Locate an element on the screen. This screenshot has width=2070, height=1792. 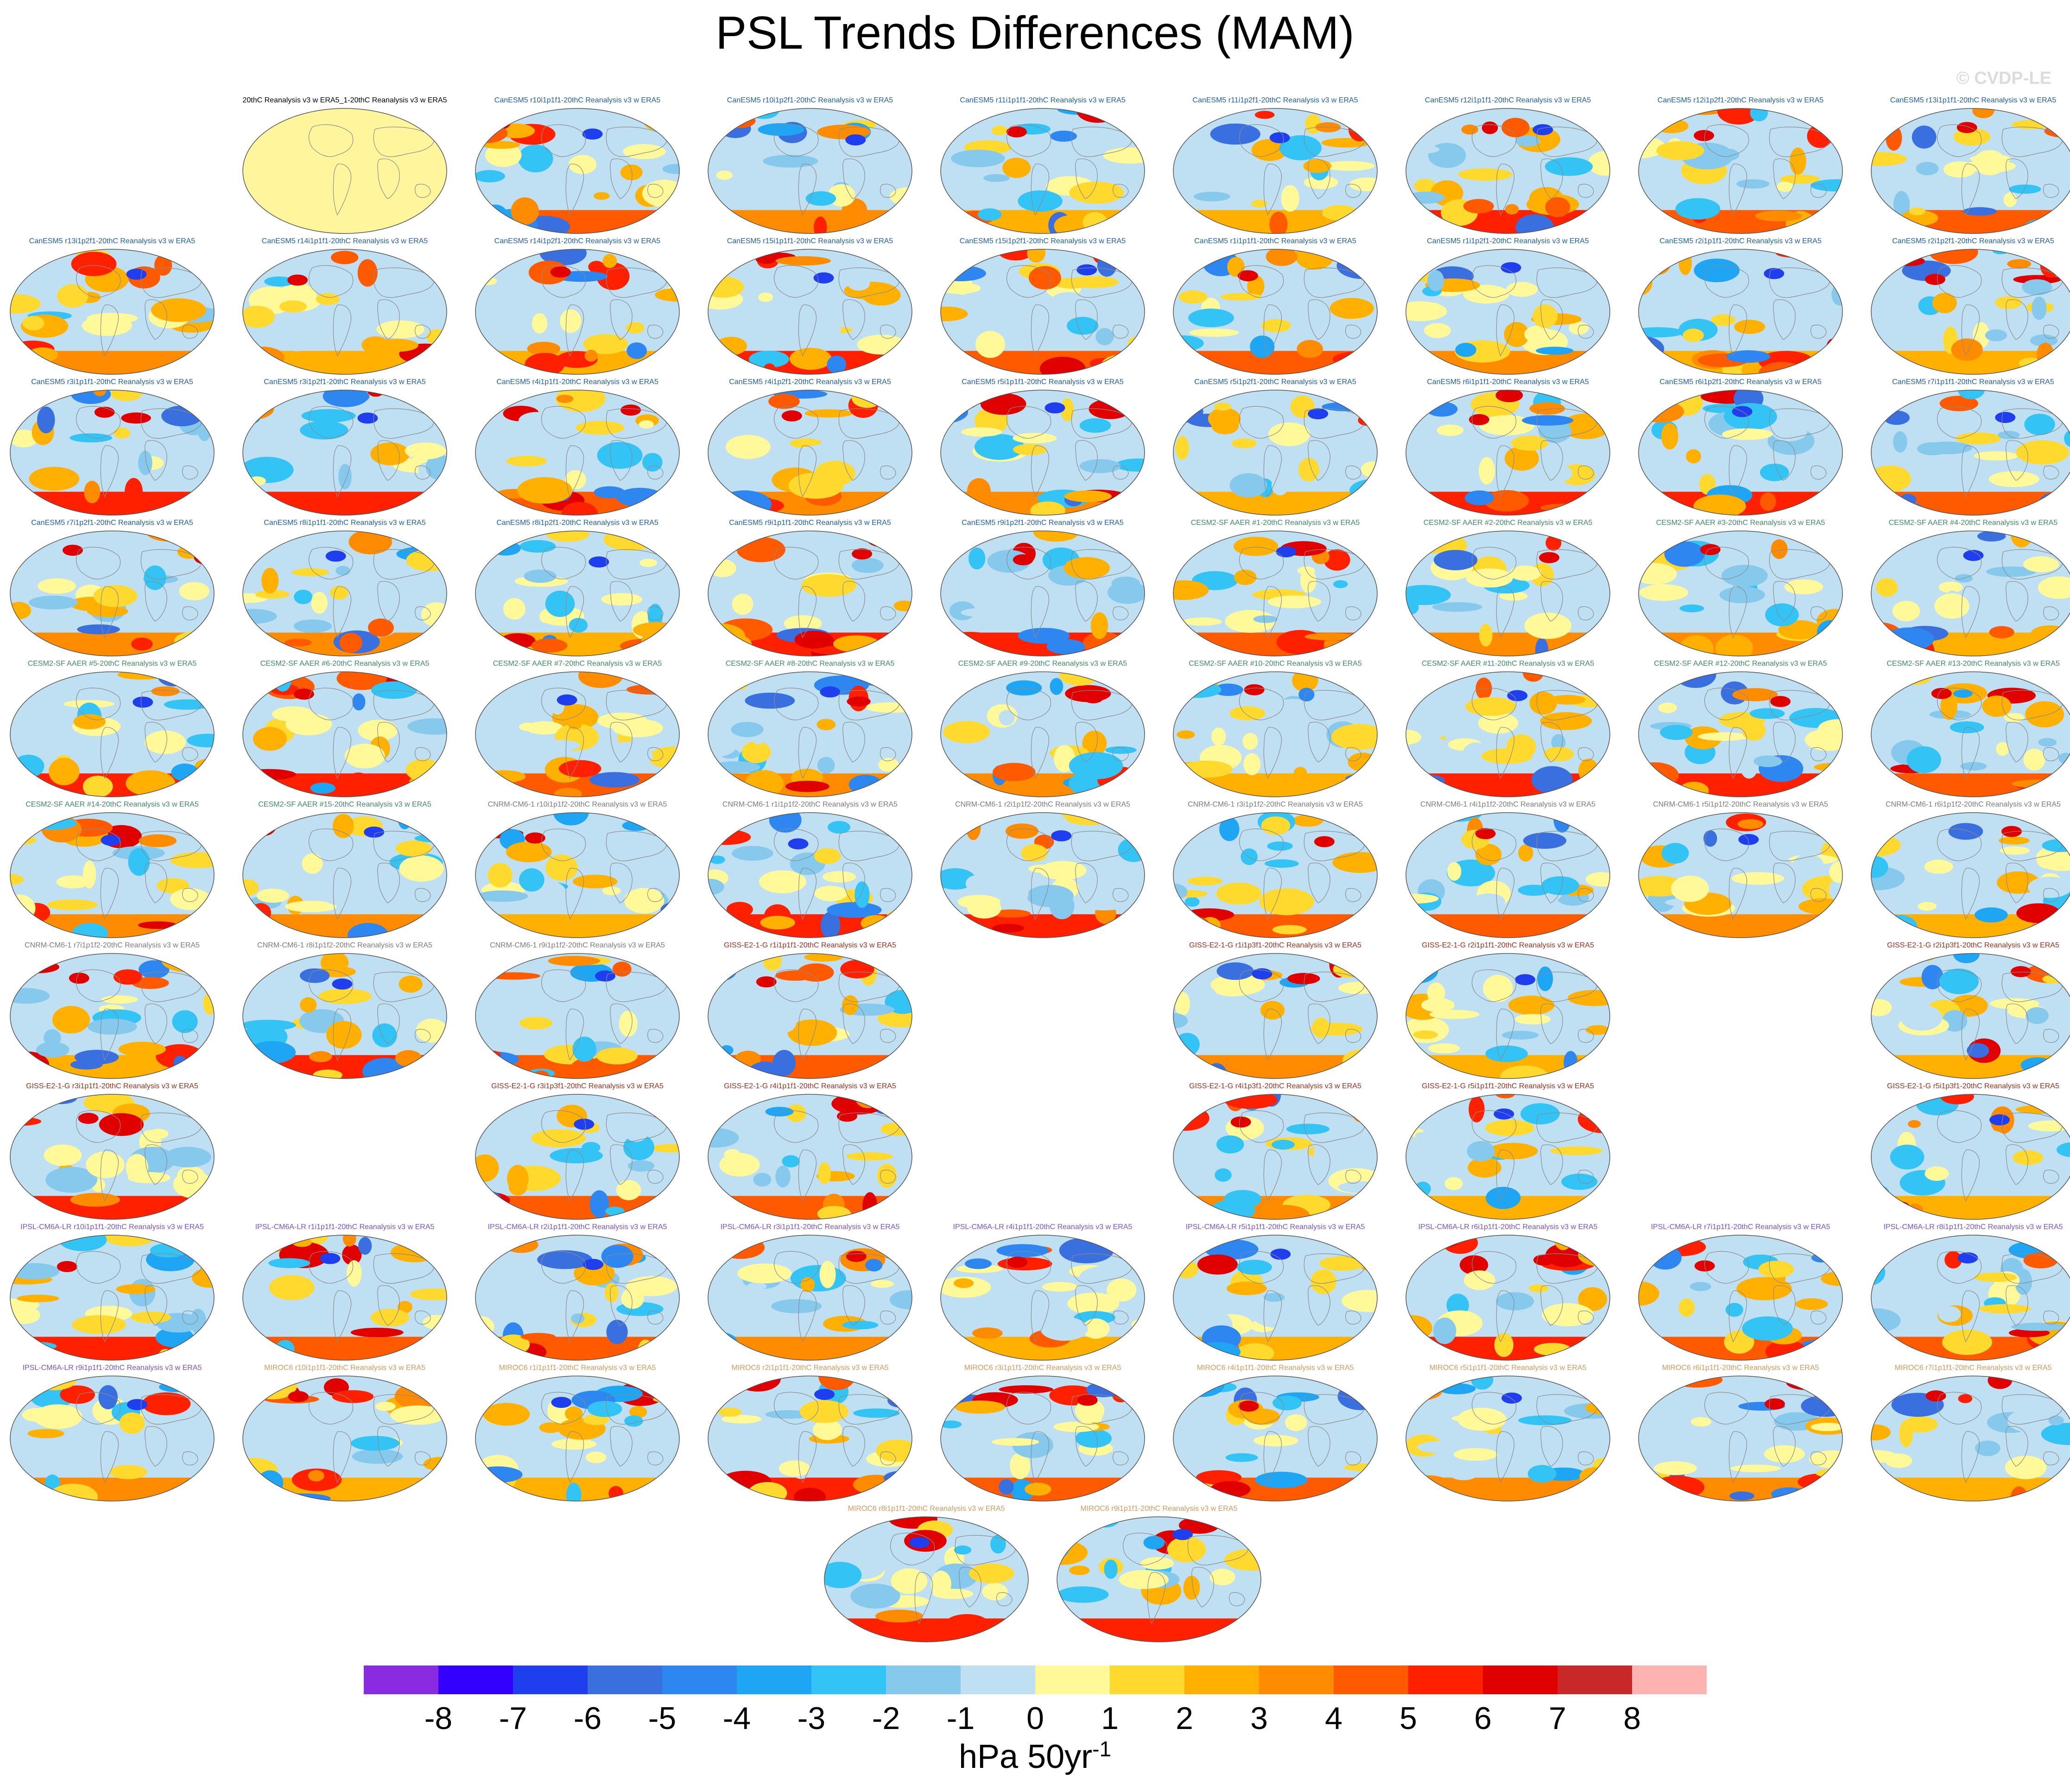
colorbar-tick-label: -5 is located at coordinates (662, 1718).